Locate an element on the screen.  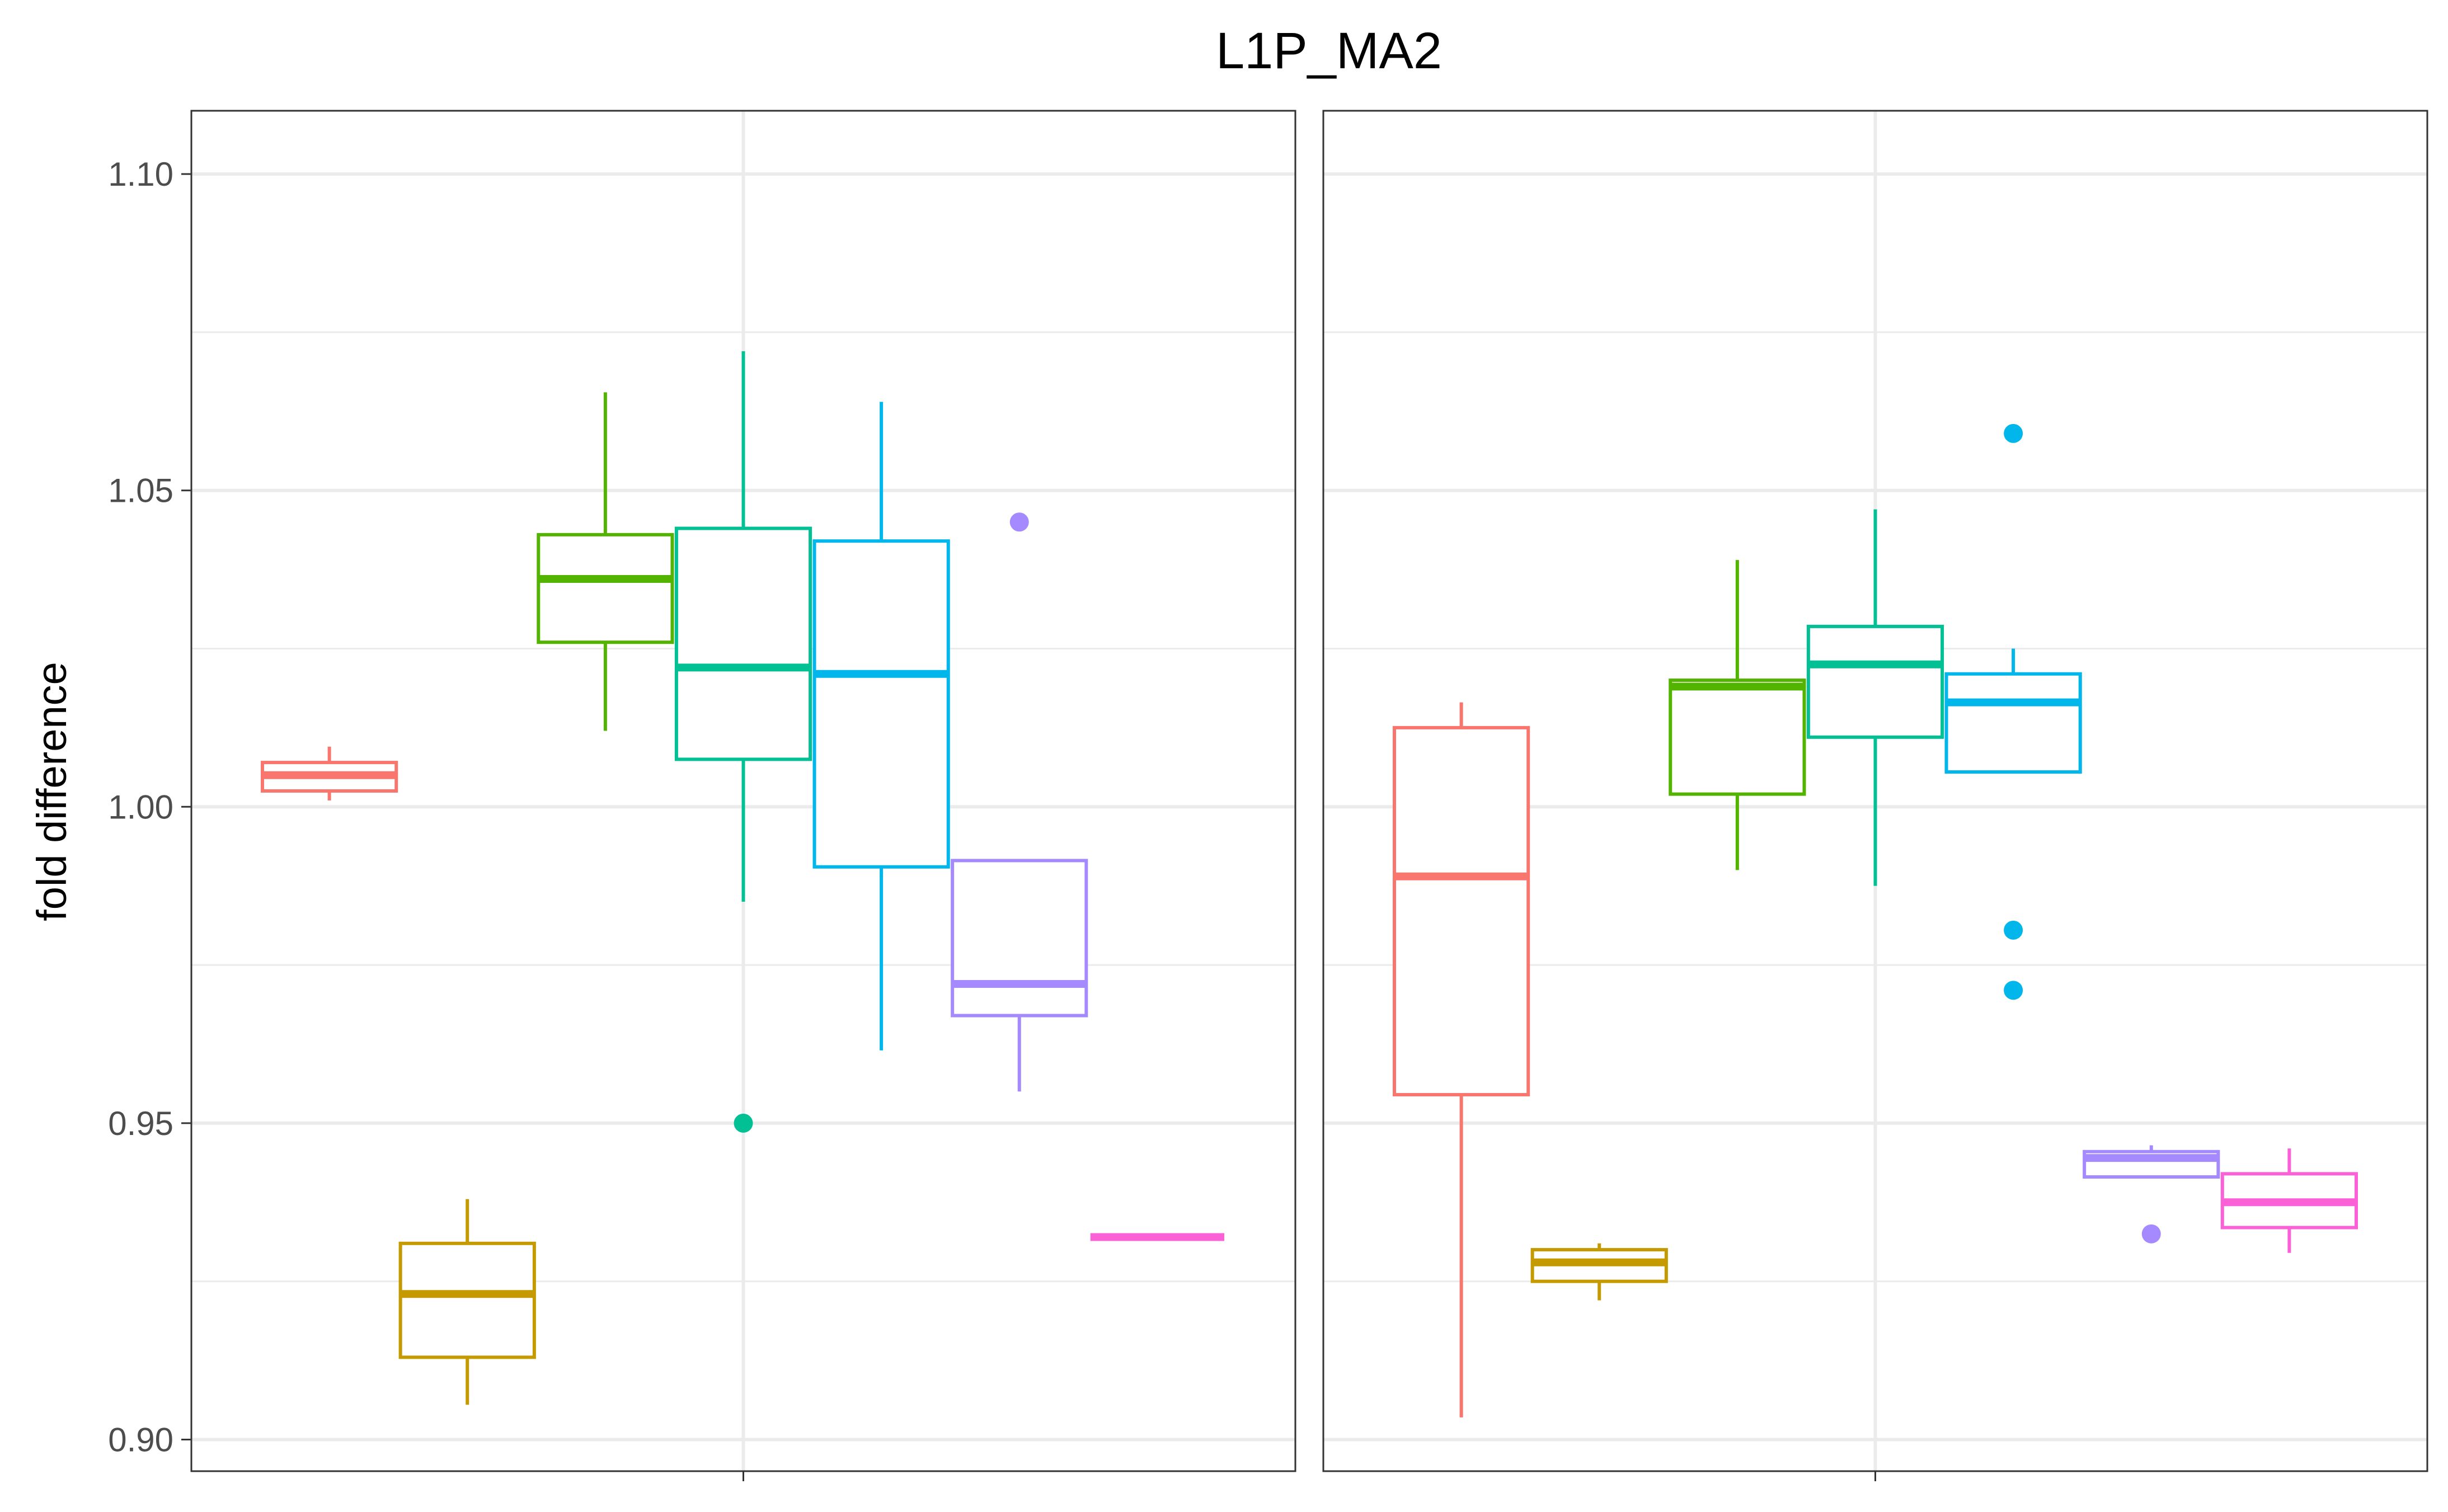
y-tick-label: 1.00 is located at coordinates (140, 807).